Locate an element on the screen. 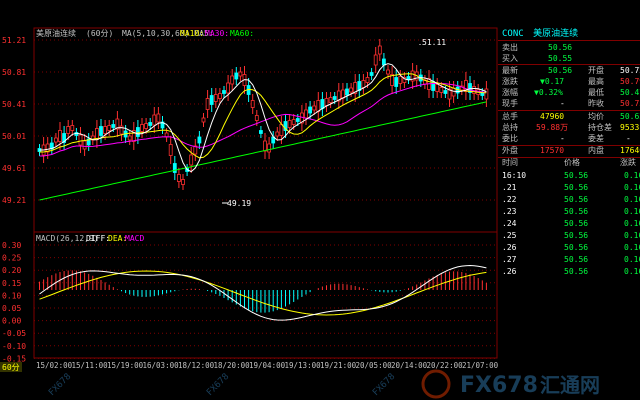 This screenshot has width=640, height=400. inner-value: 17640 is located at coordinates (630, 150).